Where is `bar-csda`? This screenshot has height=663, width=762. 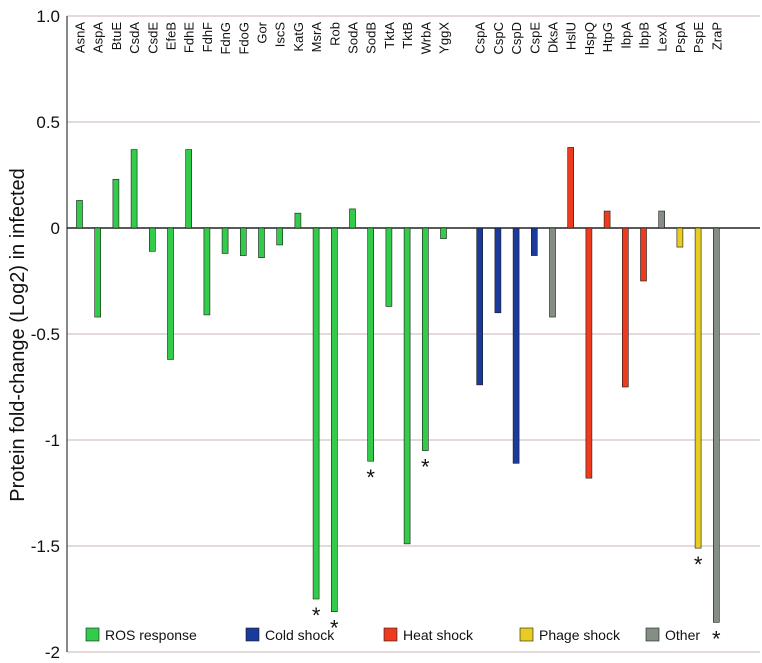
bar-csda is located at coordinates (134, 189).